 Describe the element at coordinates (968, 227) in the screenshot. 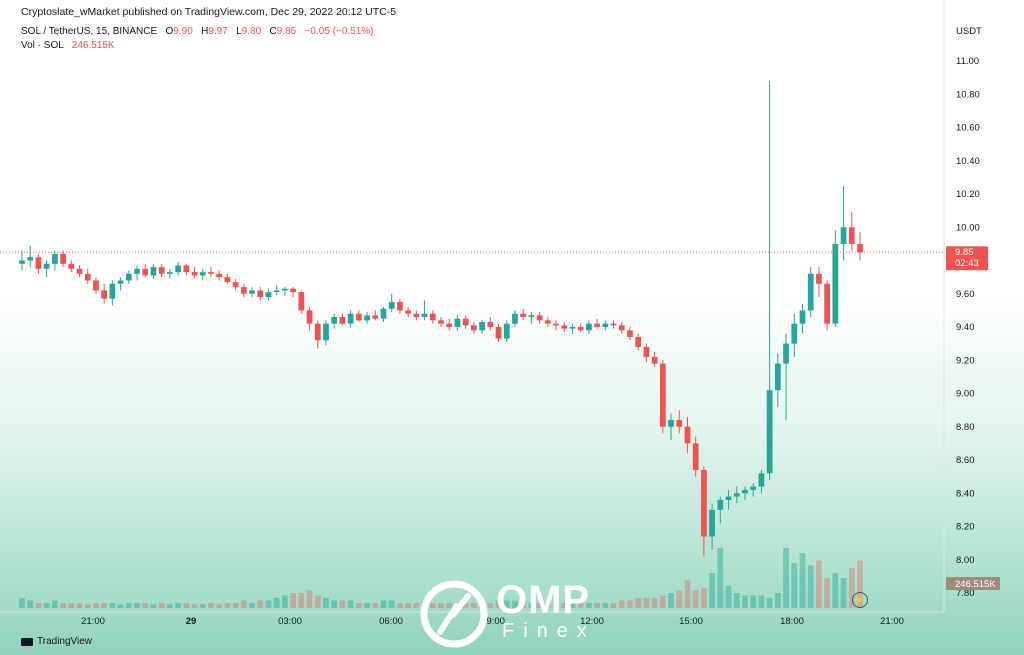

I see `price-tick-label: 10.00` at that location.